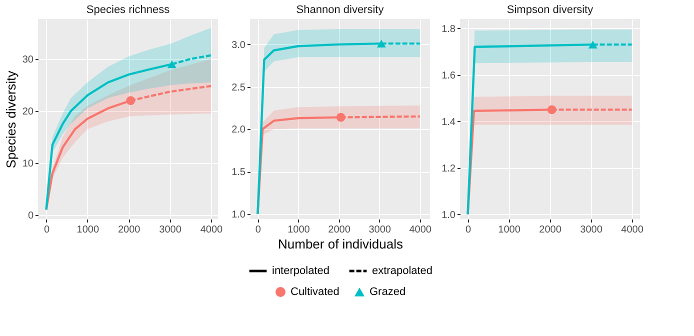  I want to click on legend-label: Cultivated, so click(315, 292).